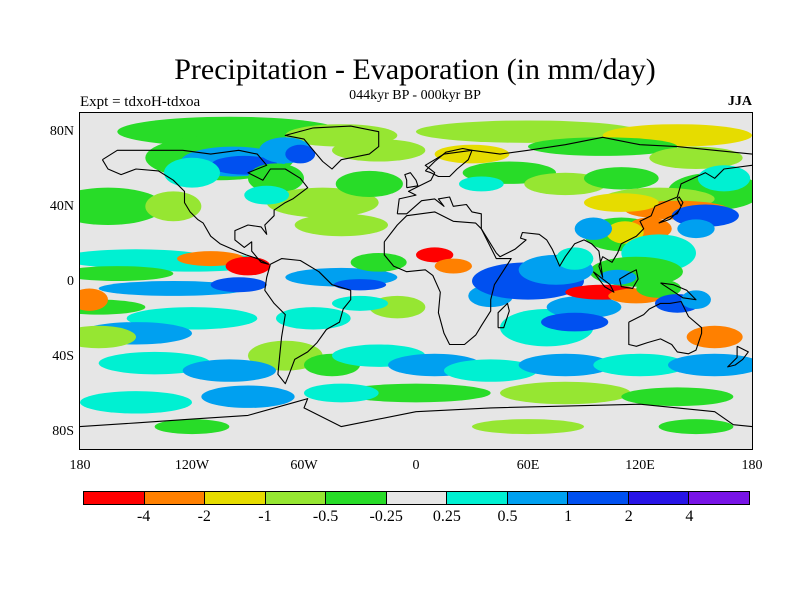  Describe the element at coordinates (739, 101) in the screenshot. I see `season-label: JJA` at that location.